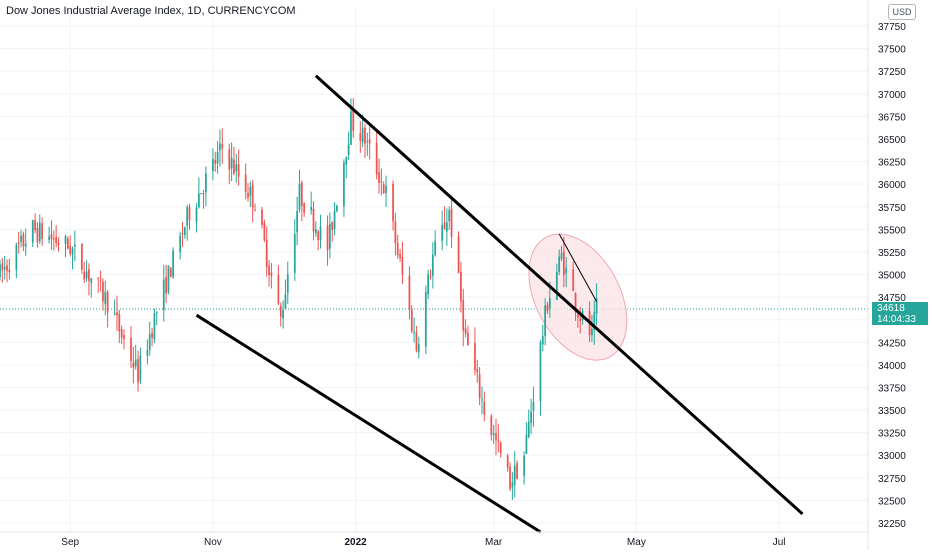 This screenshot has width=932, height=555. What do you see at coordinates (891, 308) in the screenshot?
I see `last-price-value: 34618` at bounding box center [891, 308].